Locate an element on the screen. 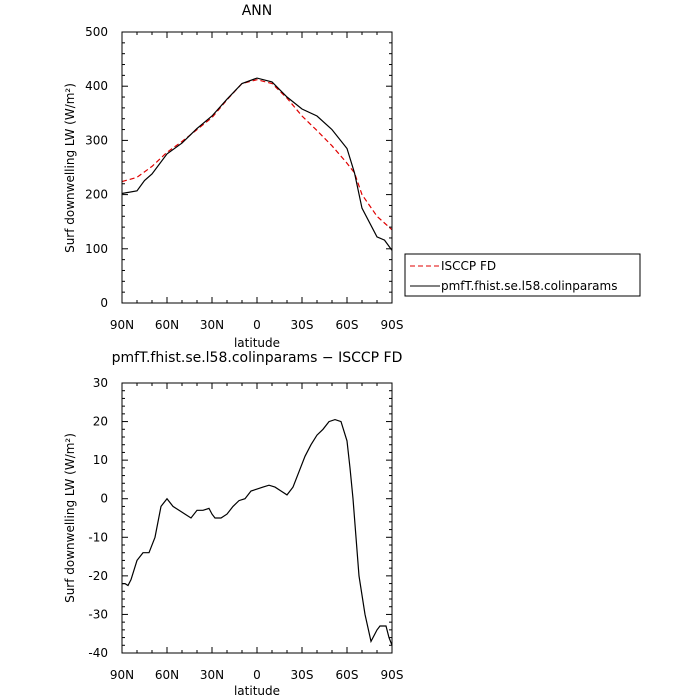 This screenshot has height=700, width=700. legend: ISCCP FD pmfT.fhist.se.l58.colinparams is located at coordinates (522, 275).